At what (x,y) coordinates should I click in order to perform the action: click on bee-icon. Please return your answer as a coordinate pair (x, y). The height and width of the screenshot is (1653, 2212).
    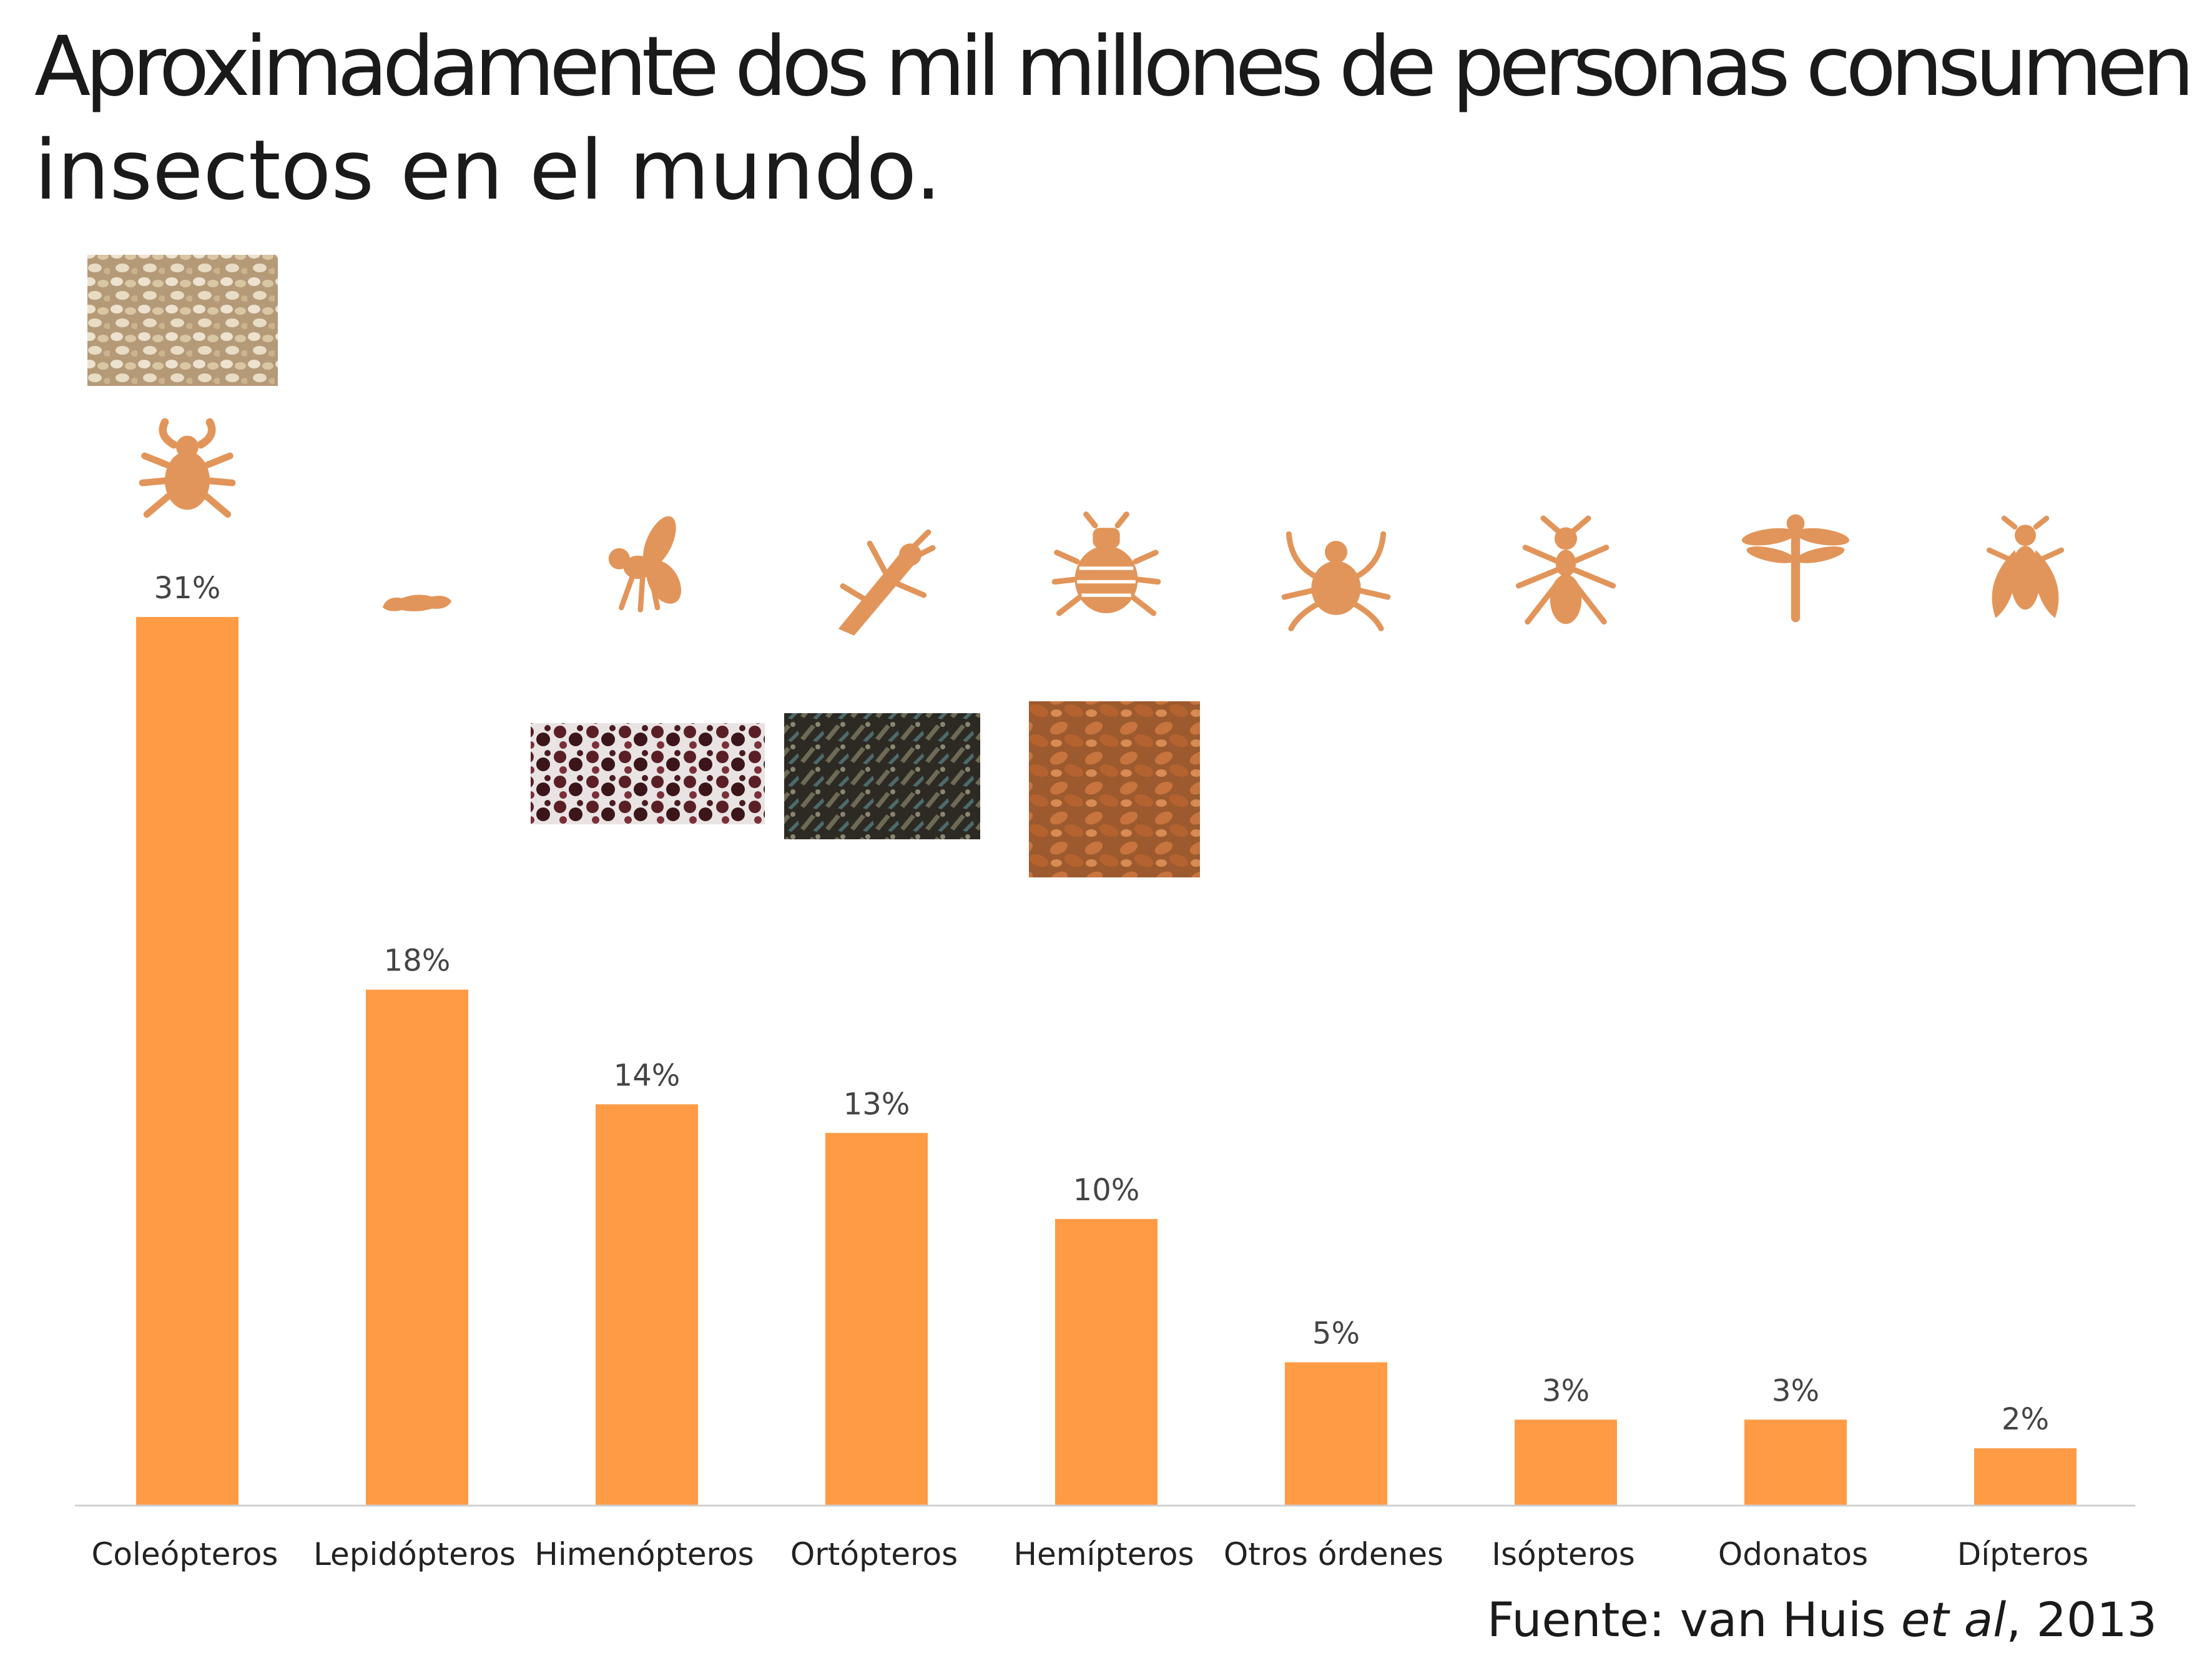
    Looking at the image, I should click on (649, 560).